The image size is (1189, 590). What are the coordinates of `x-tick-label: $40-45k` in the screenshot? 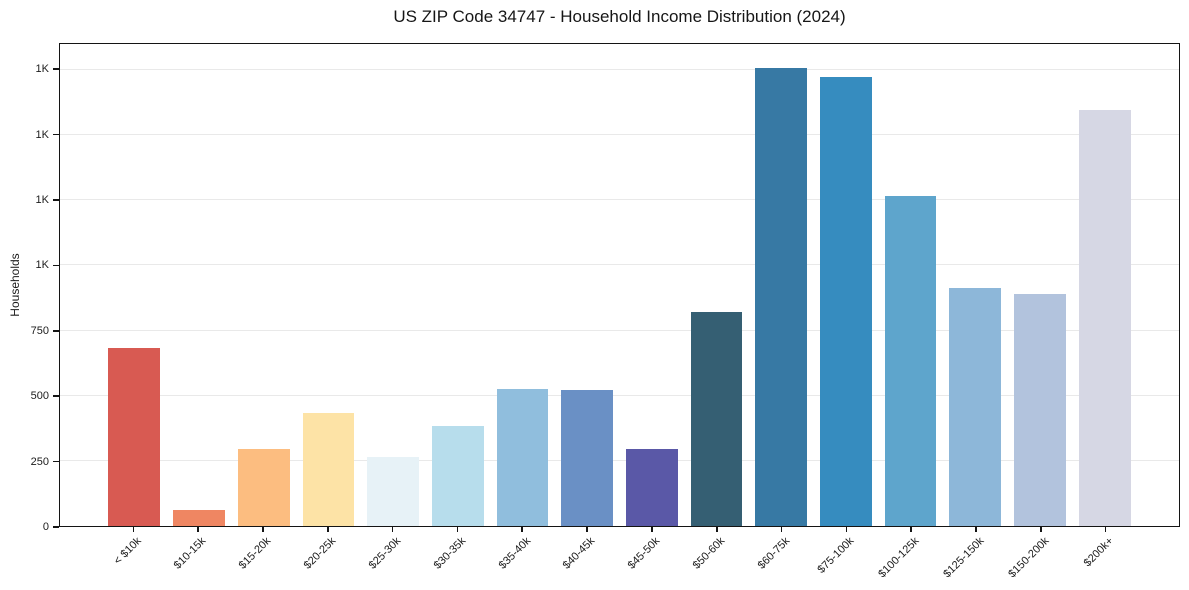 It's located at (579, 553).